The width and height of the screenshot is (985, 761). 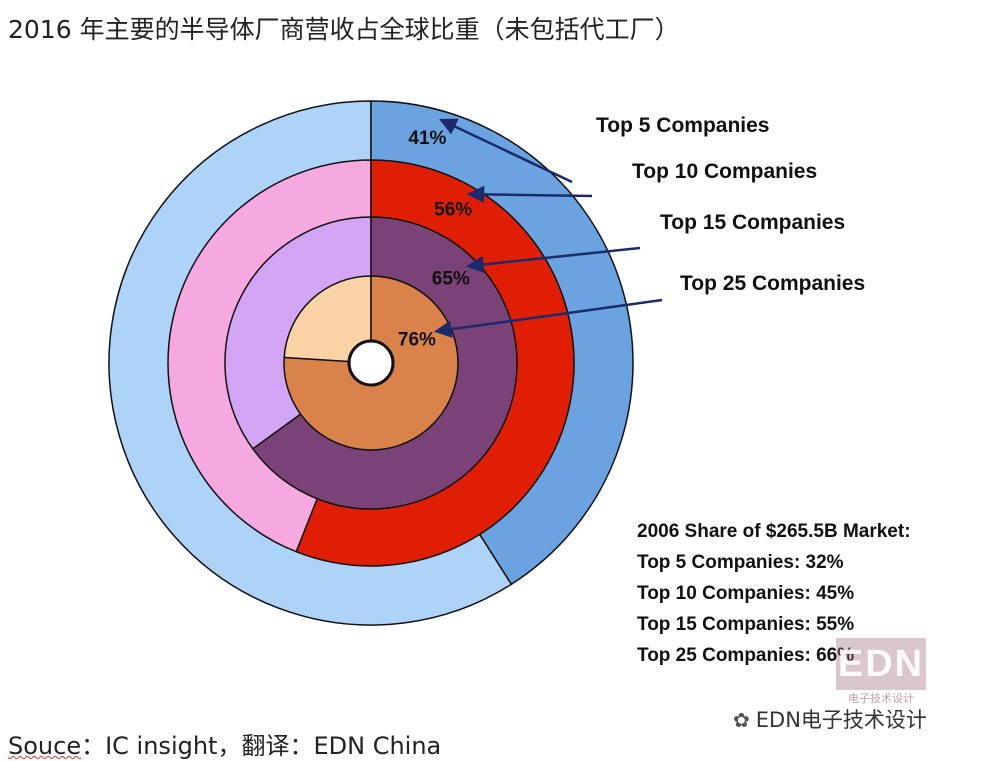 I want to click on source-rest: ：IC insight，翻译：EDN China, so click(x=261, y=746).